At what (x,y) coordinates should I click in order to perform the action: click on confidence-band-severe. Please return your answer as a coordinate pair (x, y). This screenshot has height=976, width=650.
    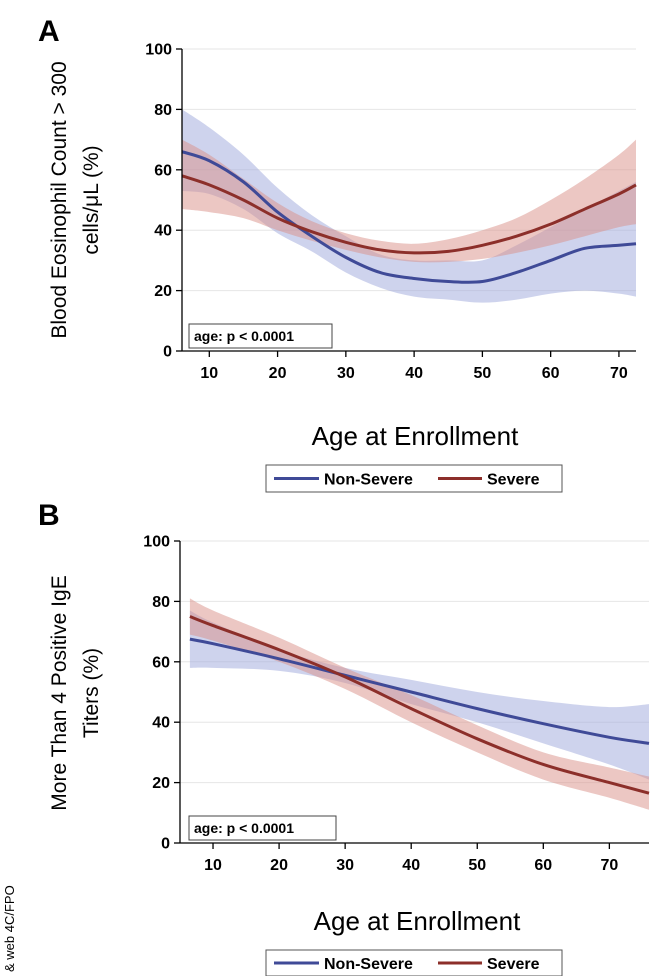
    Looking at the image, I should click on (409, 201).